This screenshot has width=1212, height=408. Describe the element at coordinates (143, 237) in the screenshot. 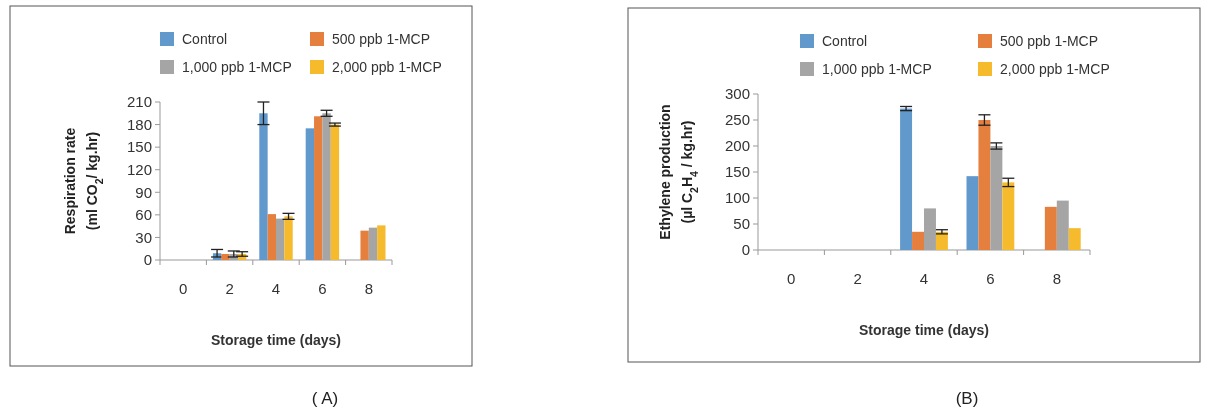

I see `y-tick-label: 30` at that location.